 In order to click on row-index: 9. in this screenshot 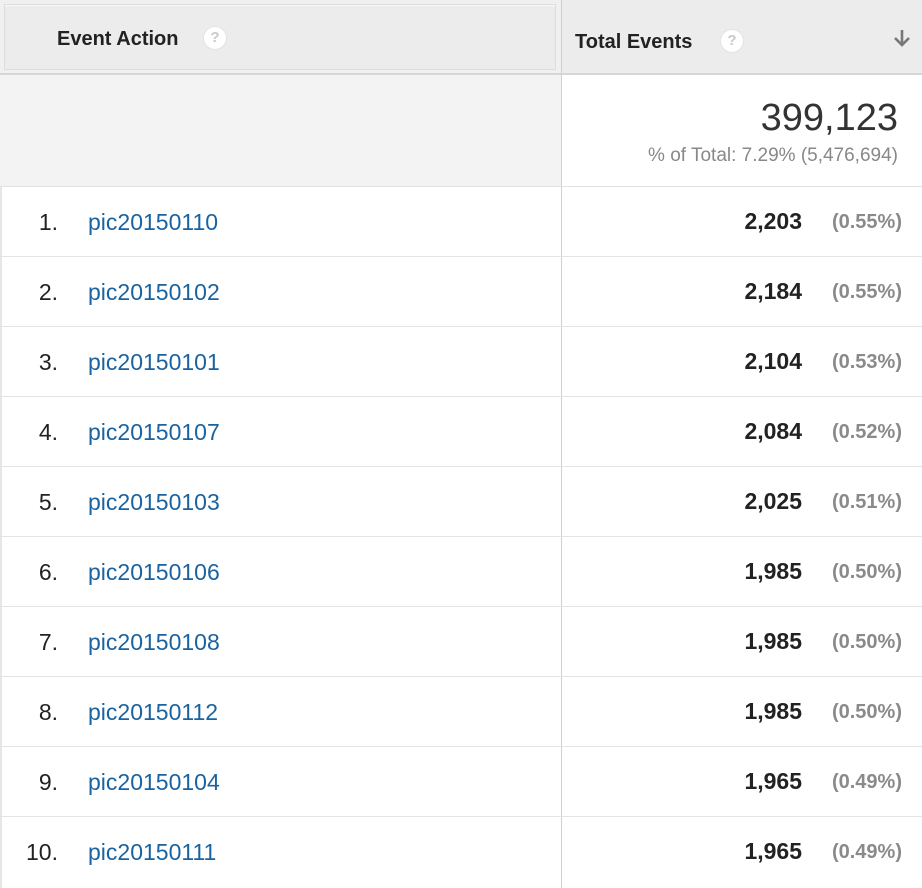, I will do `click(48, 782)`.